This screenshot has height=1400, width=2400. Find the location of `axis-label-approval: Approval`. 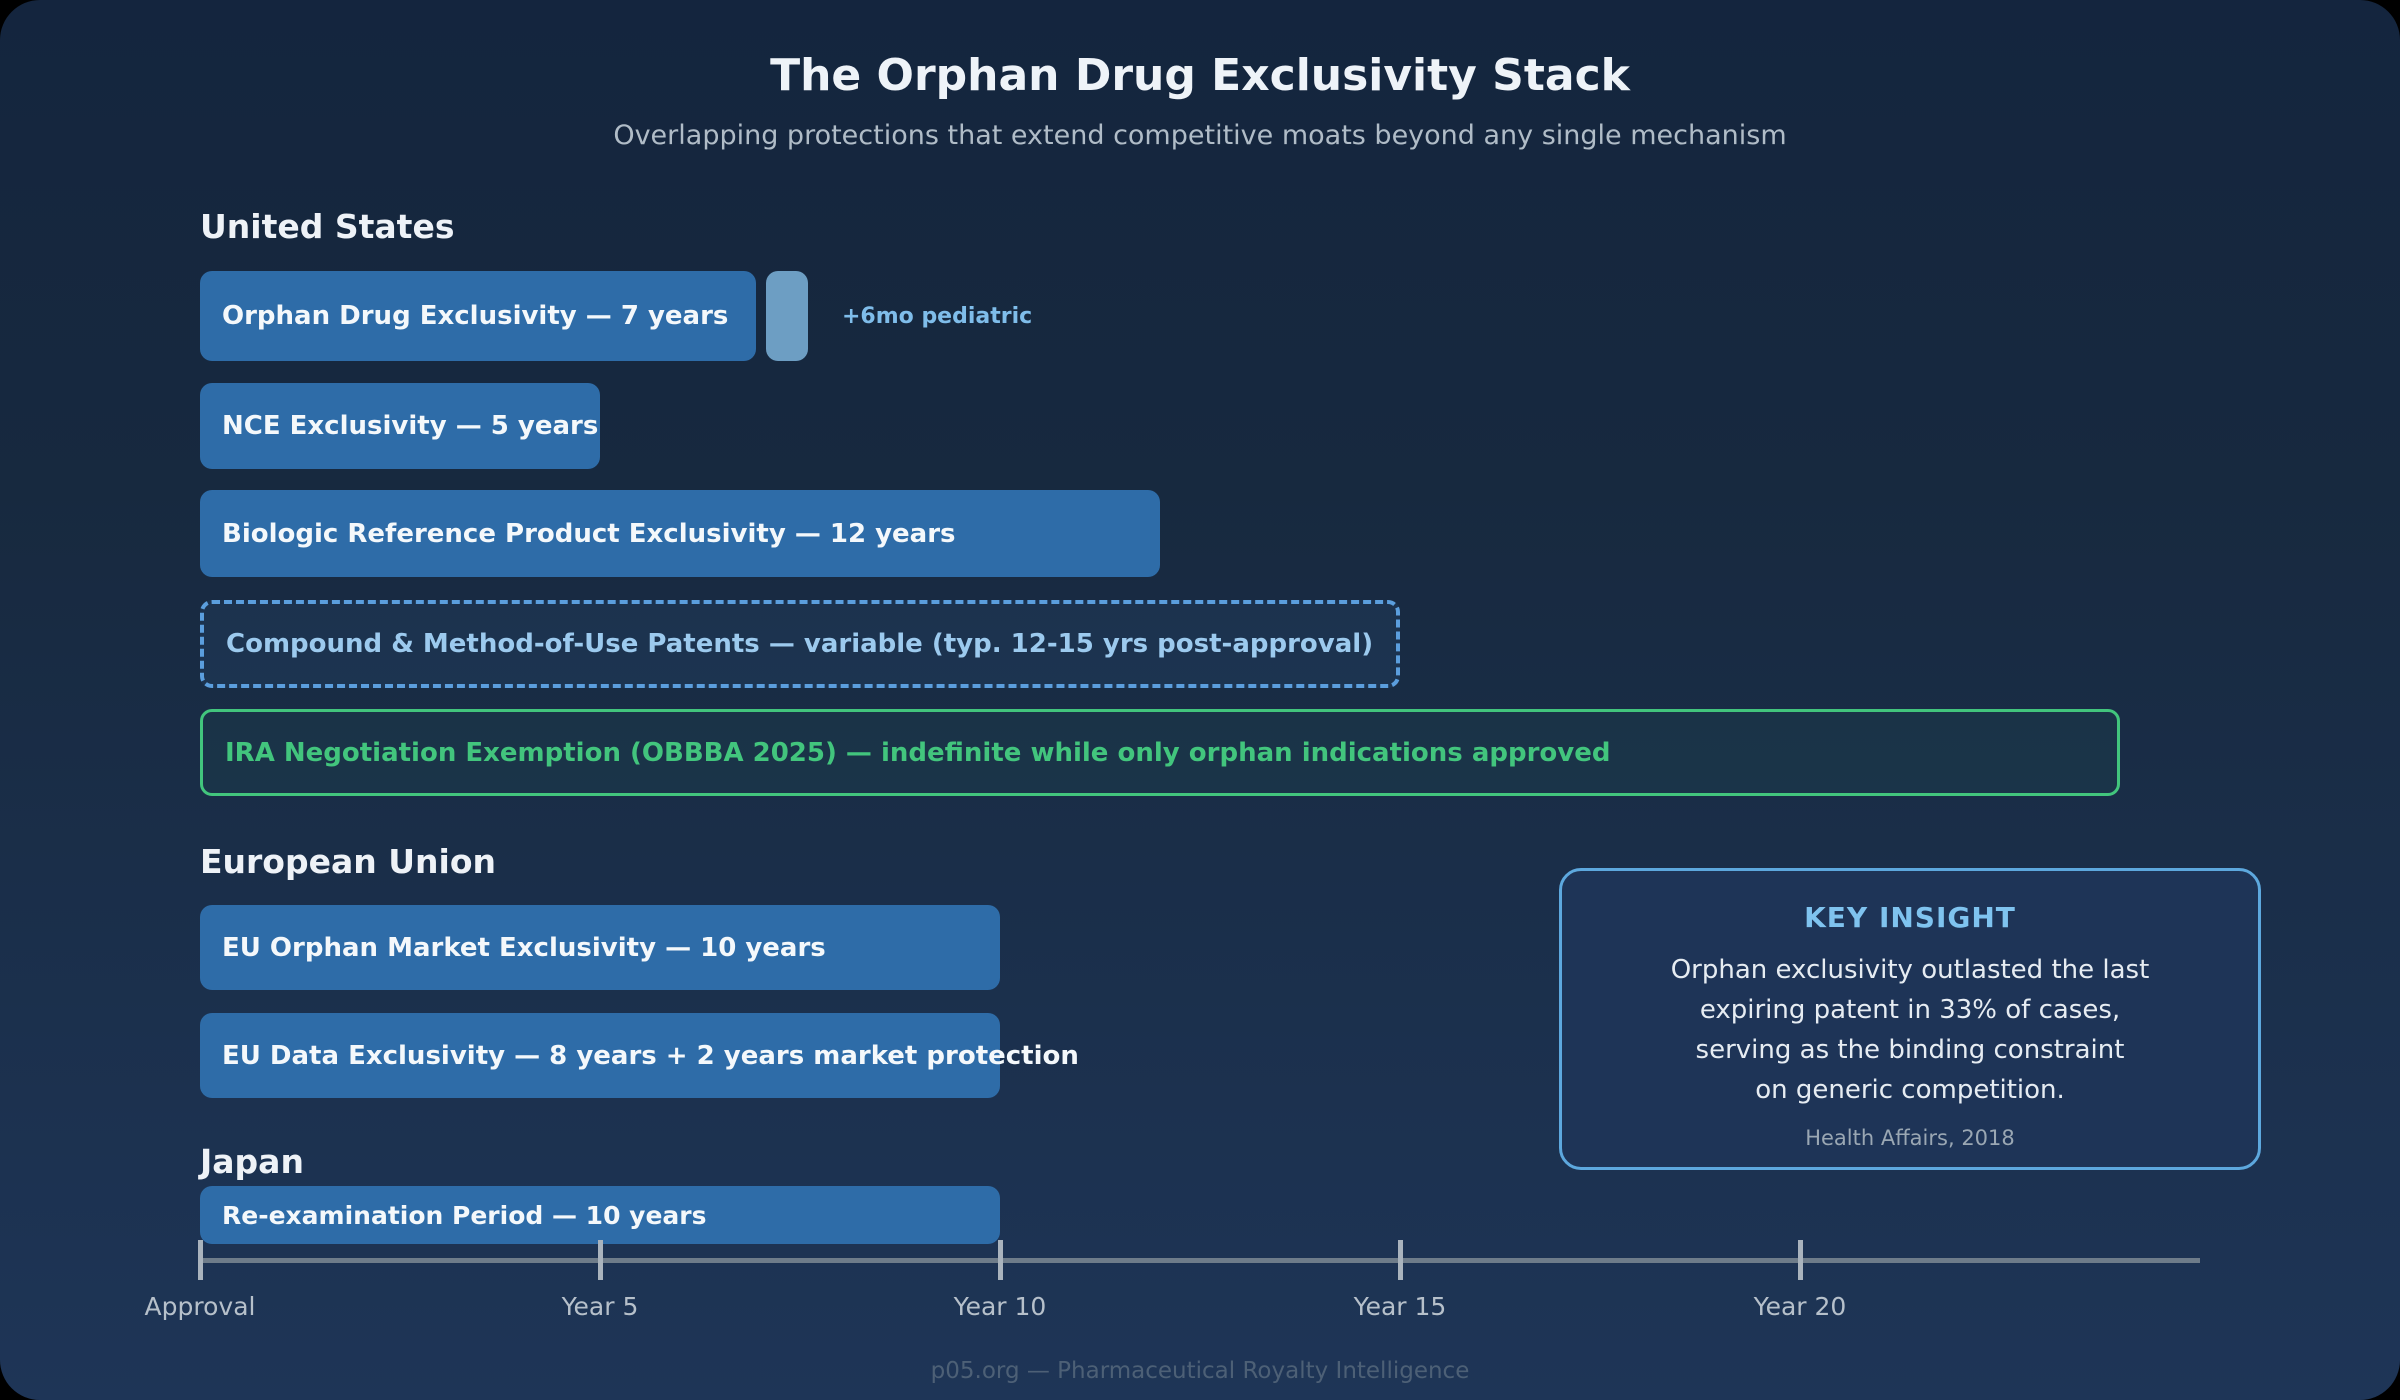

axis-label-approval: Approval is located at coordinates (200, 1306).